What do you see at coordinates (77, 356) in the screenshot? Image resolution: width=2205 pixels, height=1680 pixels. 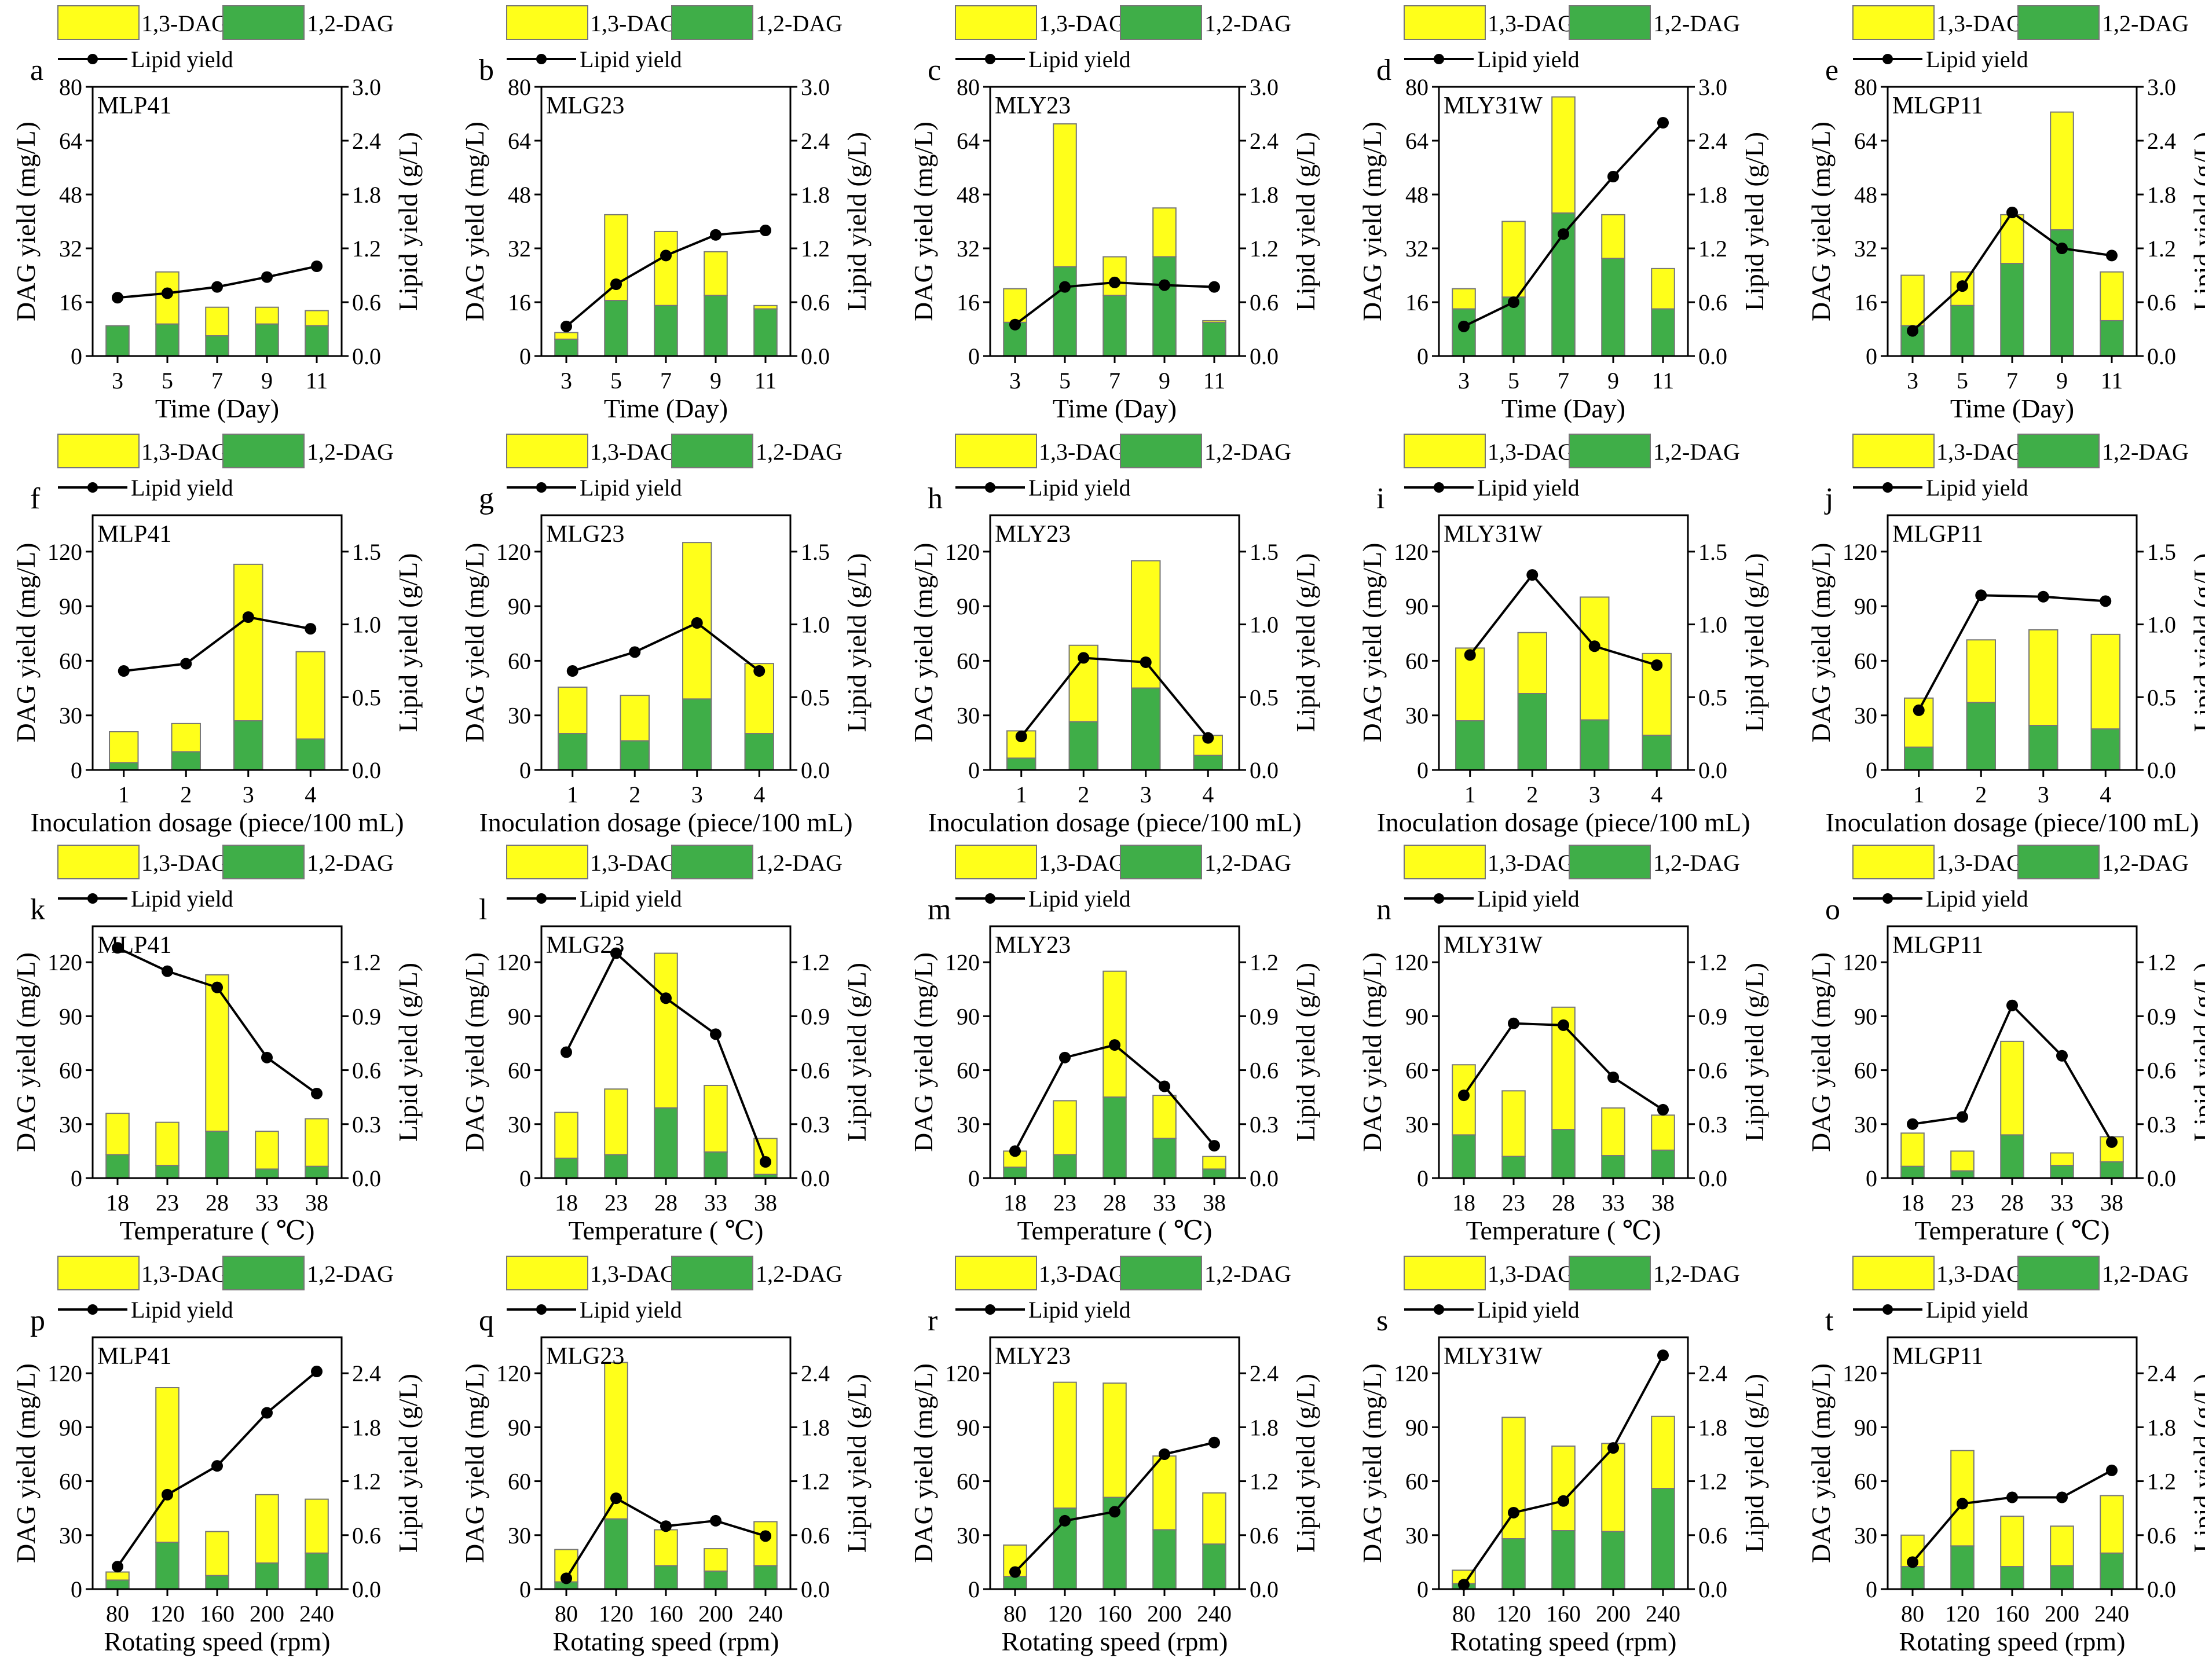 I see `left-tick-label: 0` at bounding box center [77, 356].